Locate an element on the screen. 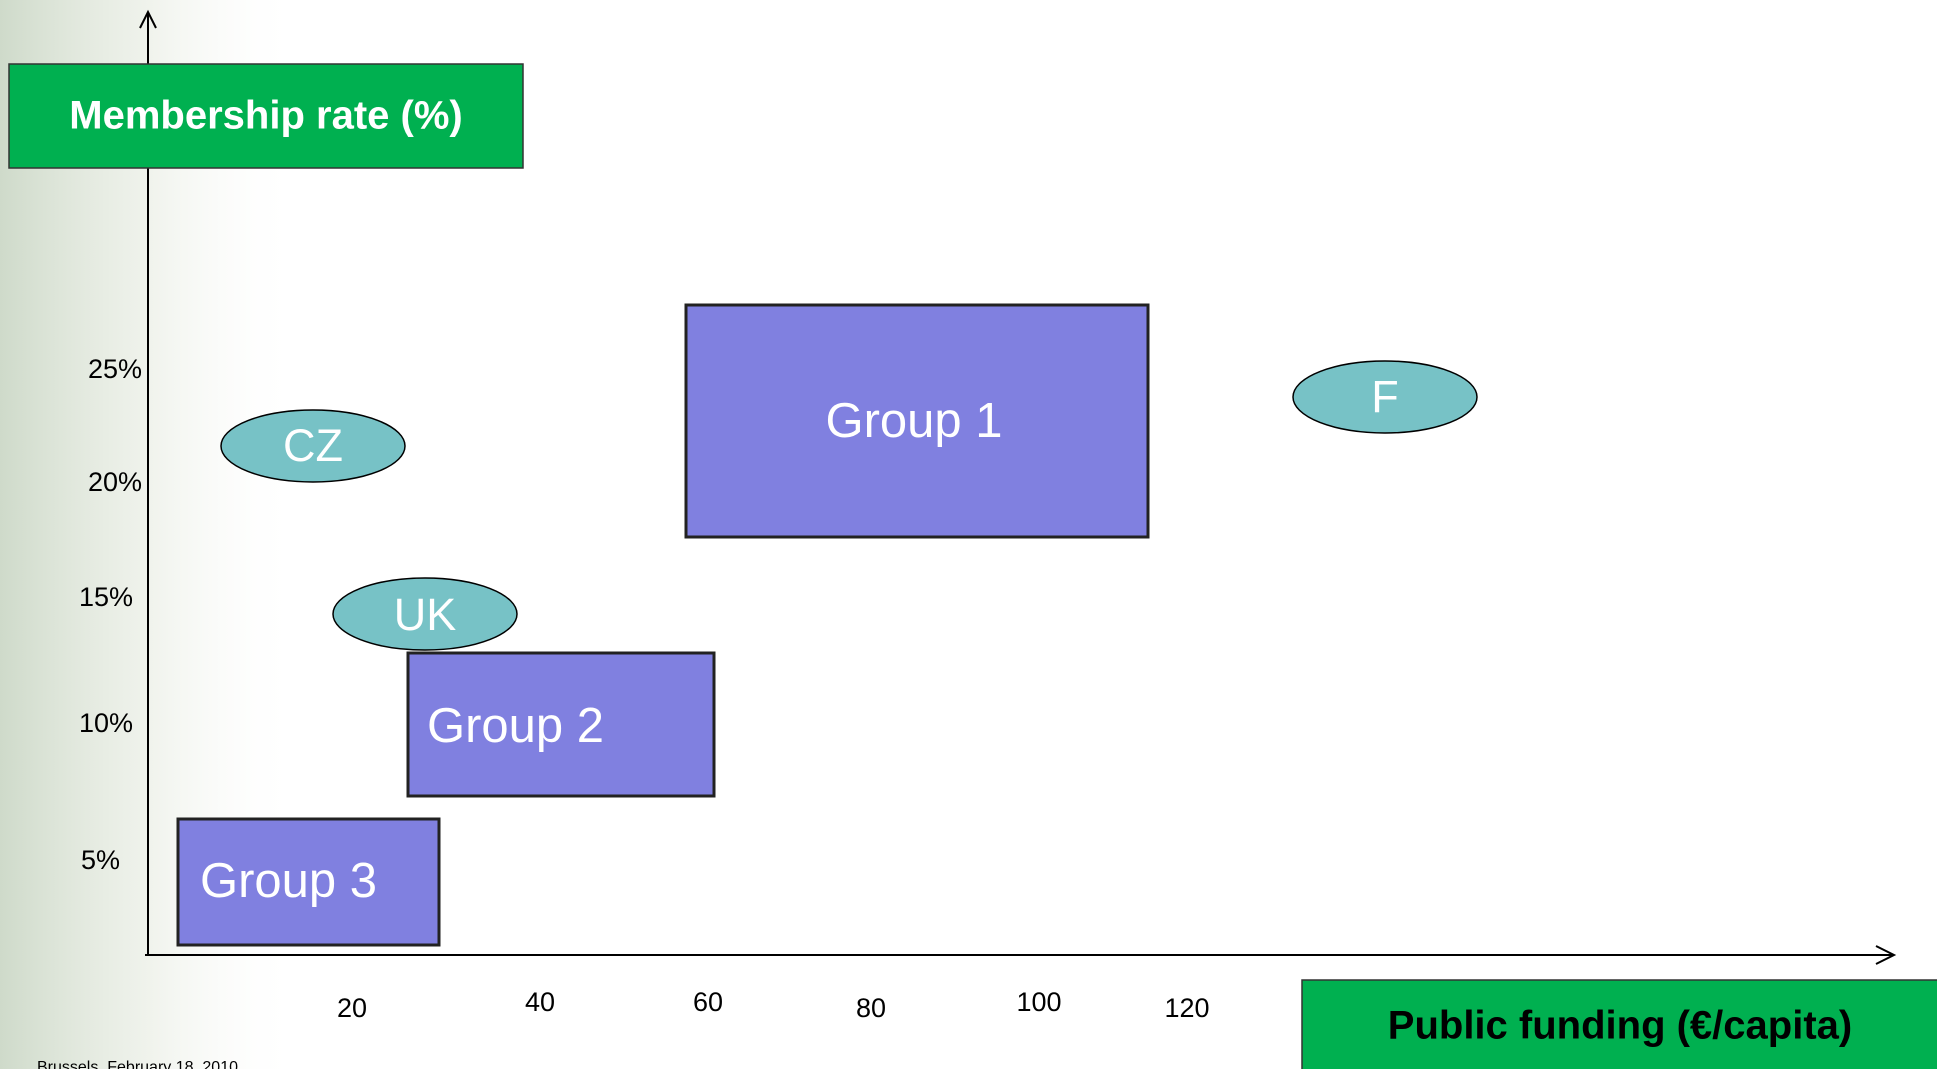 This screenshot has height=1069, width=1937. x-tick-label: 40 is located at coordinates (540, 1002).